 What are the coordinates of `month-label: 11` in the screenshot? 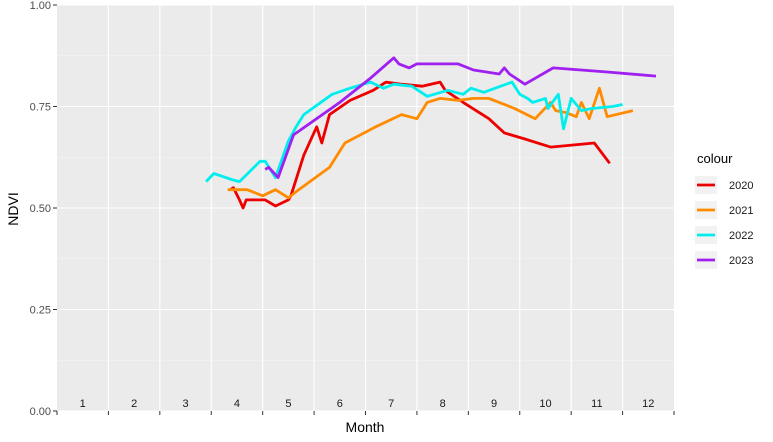 It's located at (596, 404).